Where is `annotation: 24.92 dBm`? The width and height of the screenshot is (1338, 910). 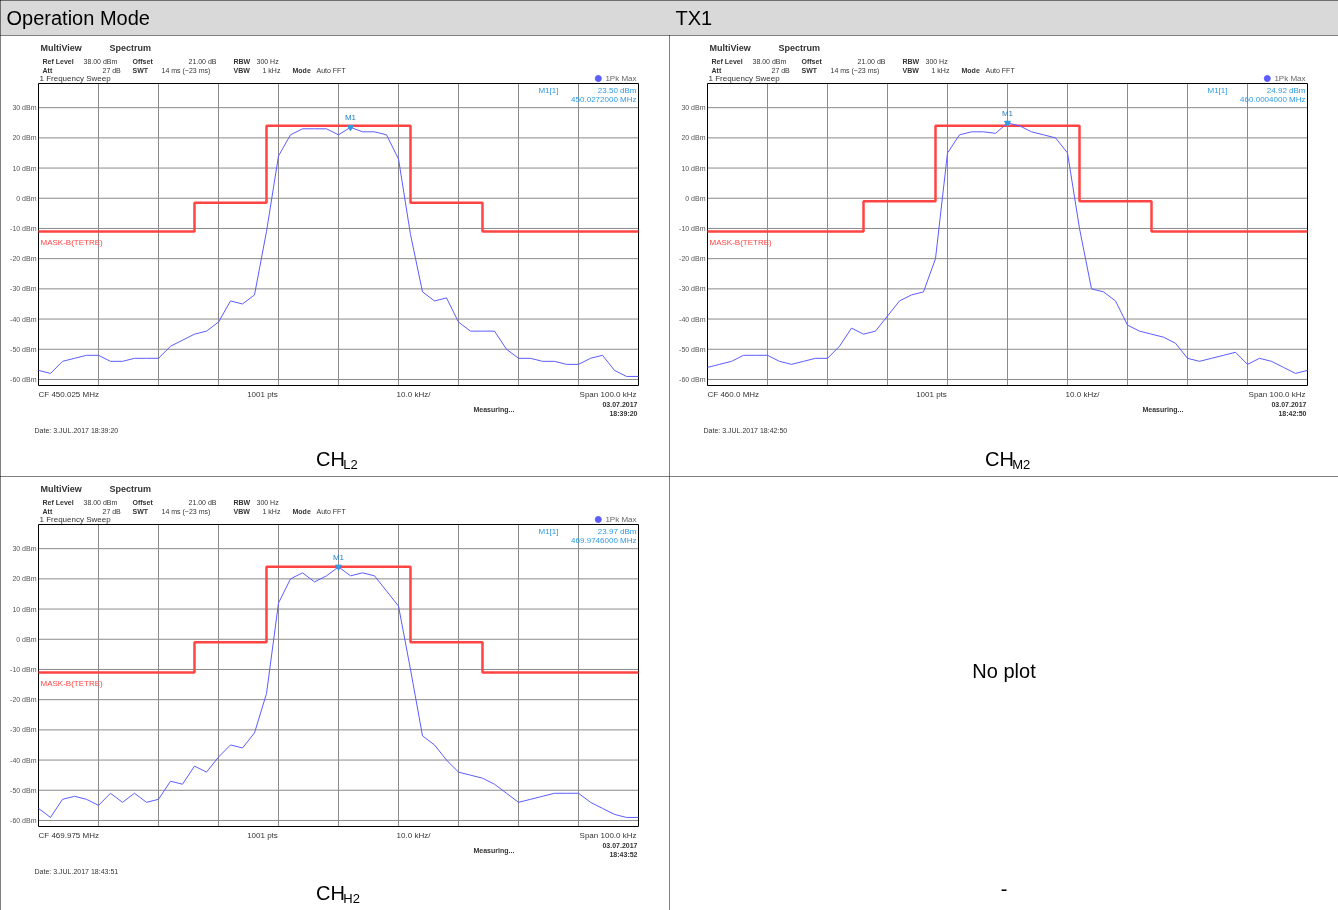
annotation: 24.92 dBm is located at coordinates (1286, 90).